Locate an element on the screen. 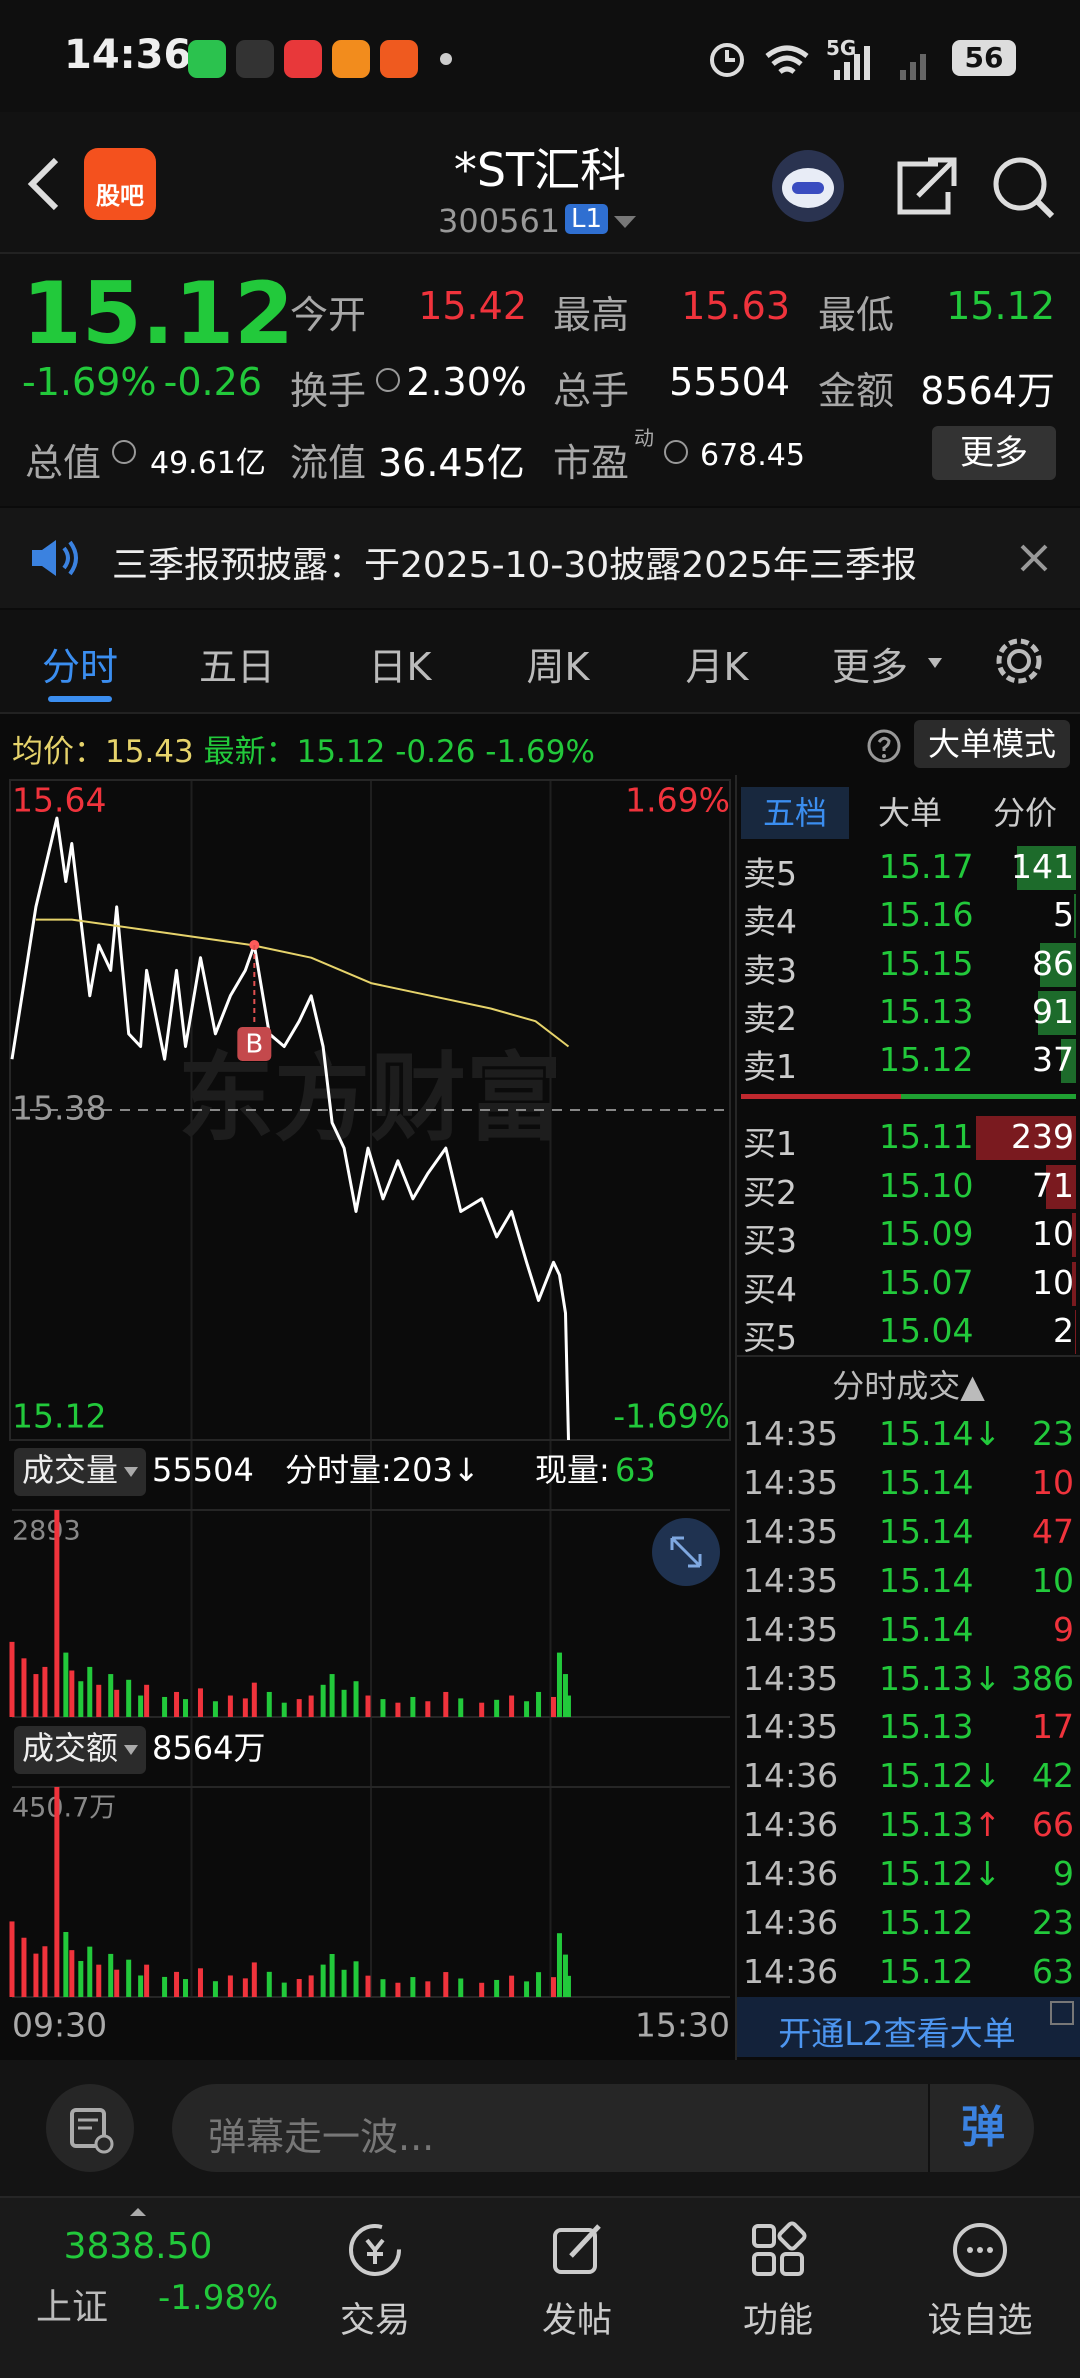 This screenshot has width=1080, height=2378. trade-price-value: 15.12 is located at coordinates (926, 1971).